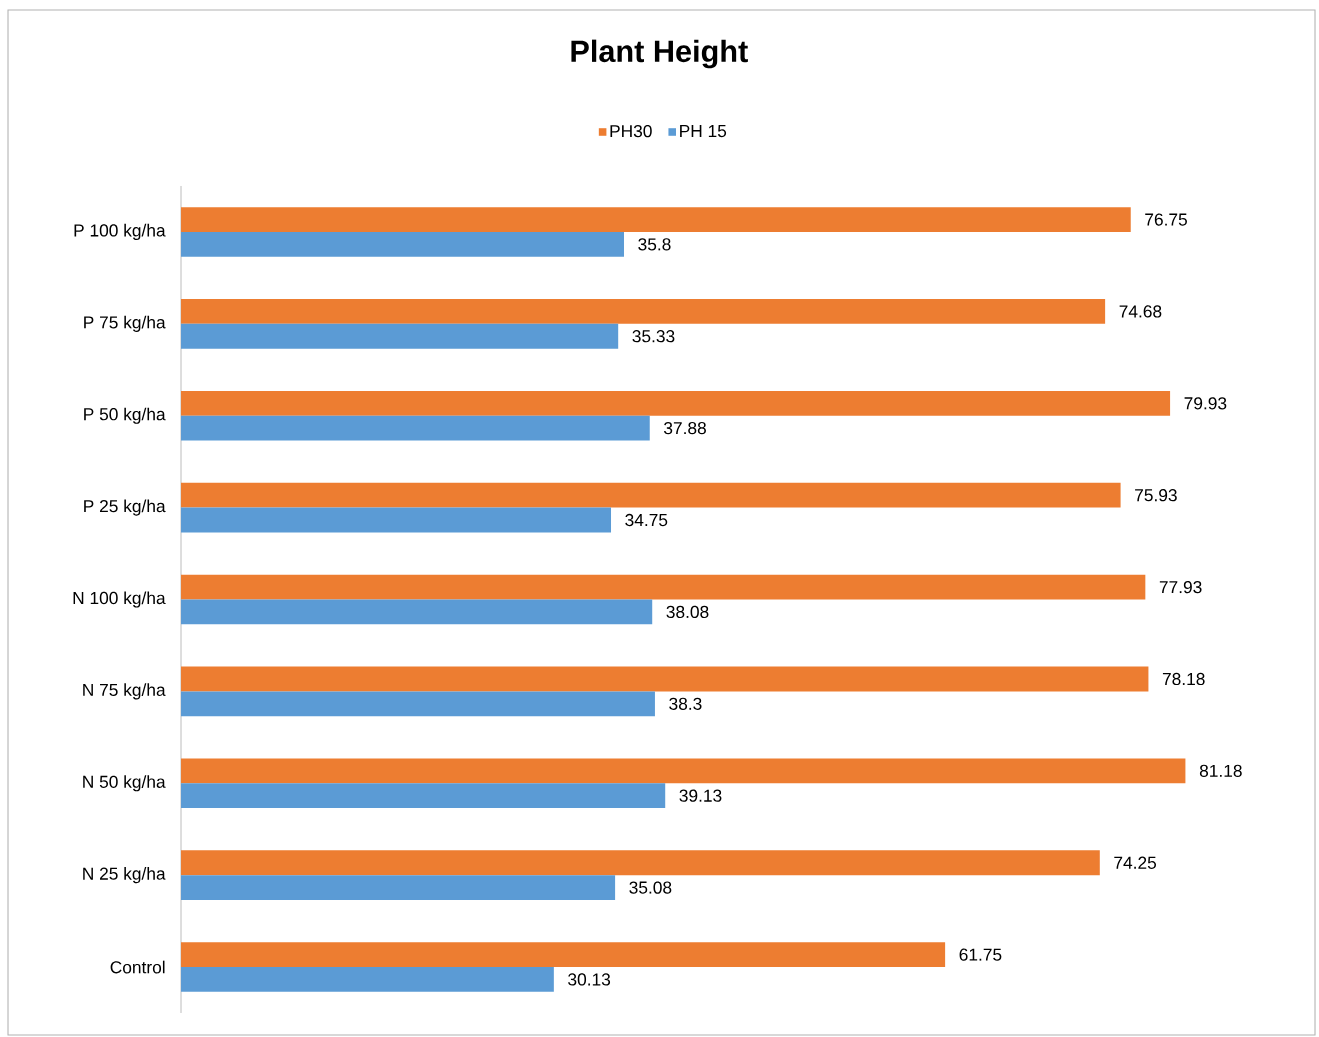 This screenshot has width=1319, height=1037. What do you see at coordinates (646, 520) in the screenshot?
I see `data-label: 34.75` at bounding box center [646, 520].